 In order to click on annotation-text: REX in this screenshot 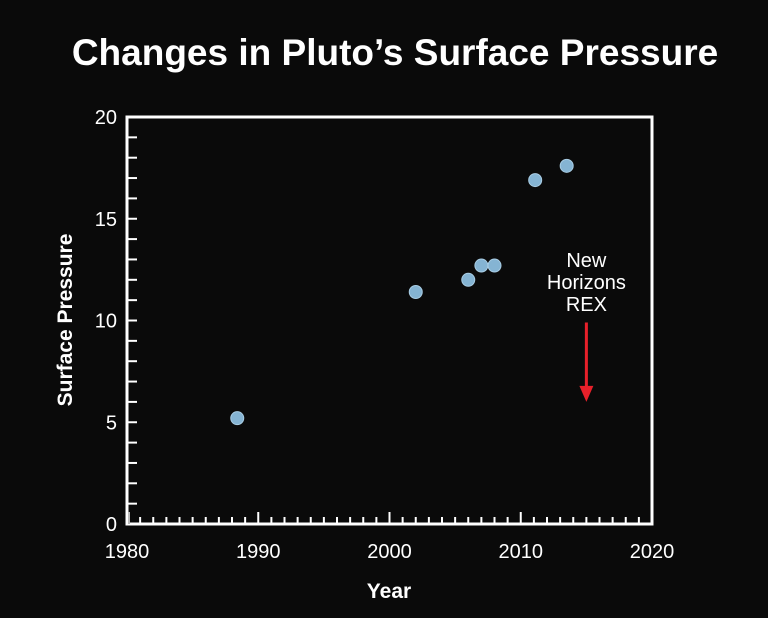, I will do `click(586, 305)`.